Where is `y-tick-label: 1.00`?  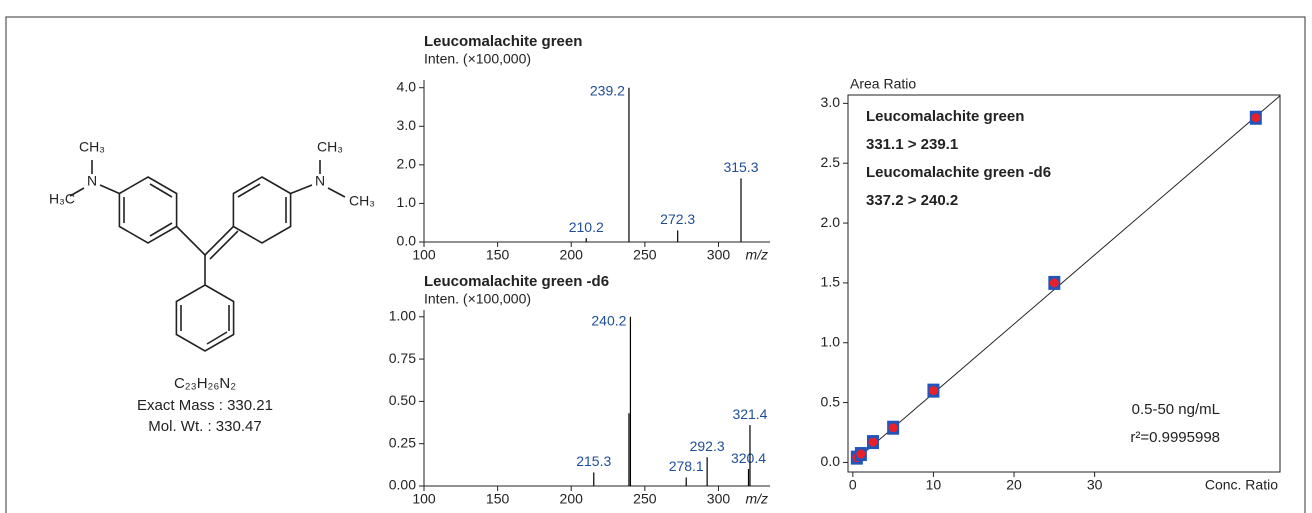 y-tick-label: 1.00 is located at coordinates (402, 315).